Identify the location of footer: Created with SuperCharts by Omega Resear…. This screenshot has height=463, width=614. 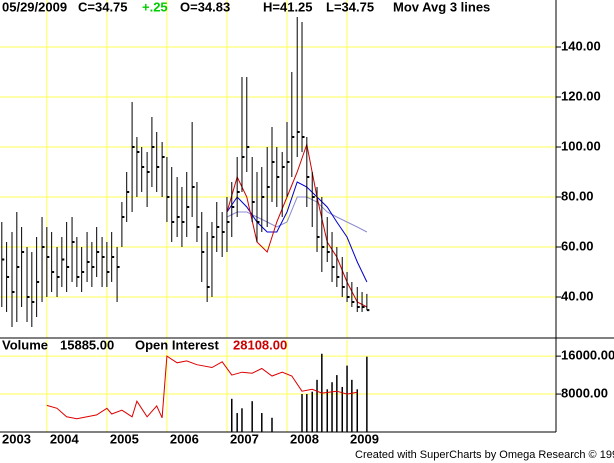
(484, 455).